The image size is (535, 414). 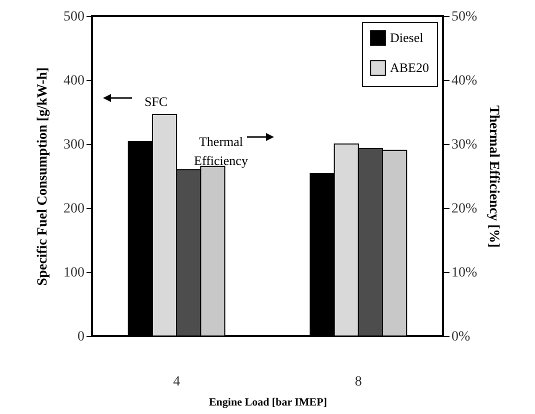 What do you see at coordinates (409, 67) in the screenshot?
I see `legend-label: ABE20` at bounding box center [409, 67].